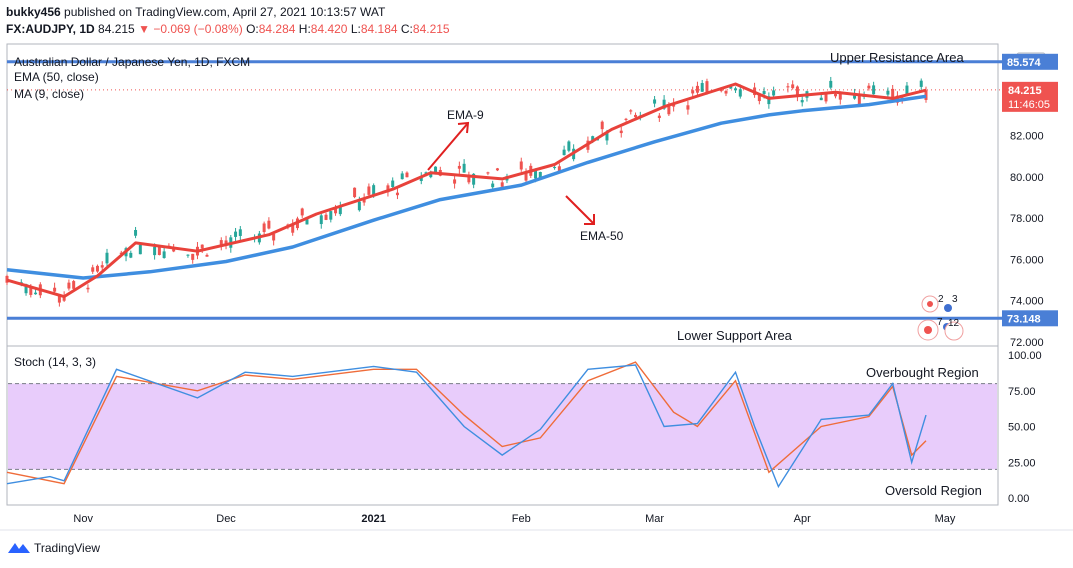 This screenshot has width=1073, height=568. I want to click on tradingview-logo-icon, so click(19, 548).